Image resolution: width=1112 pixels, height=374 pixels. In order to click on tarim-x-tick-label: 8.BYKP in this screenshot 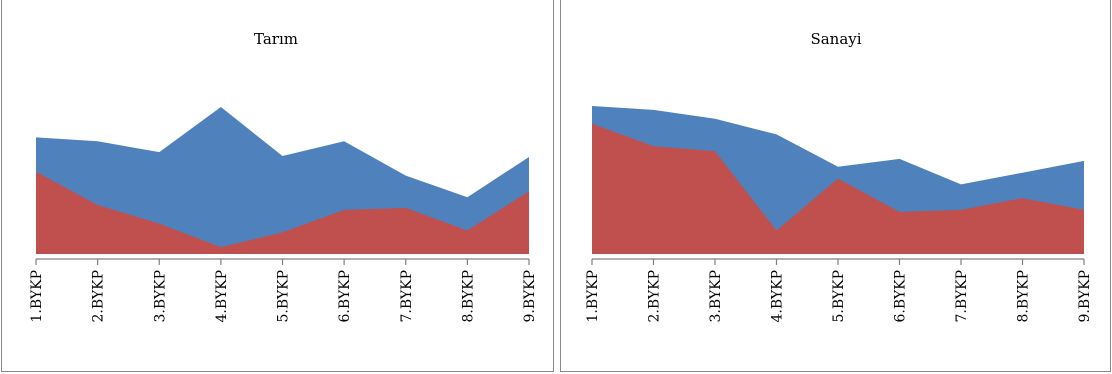, I will do `click(468, 296)`.